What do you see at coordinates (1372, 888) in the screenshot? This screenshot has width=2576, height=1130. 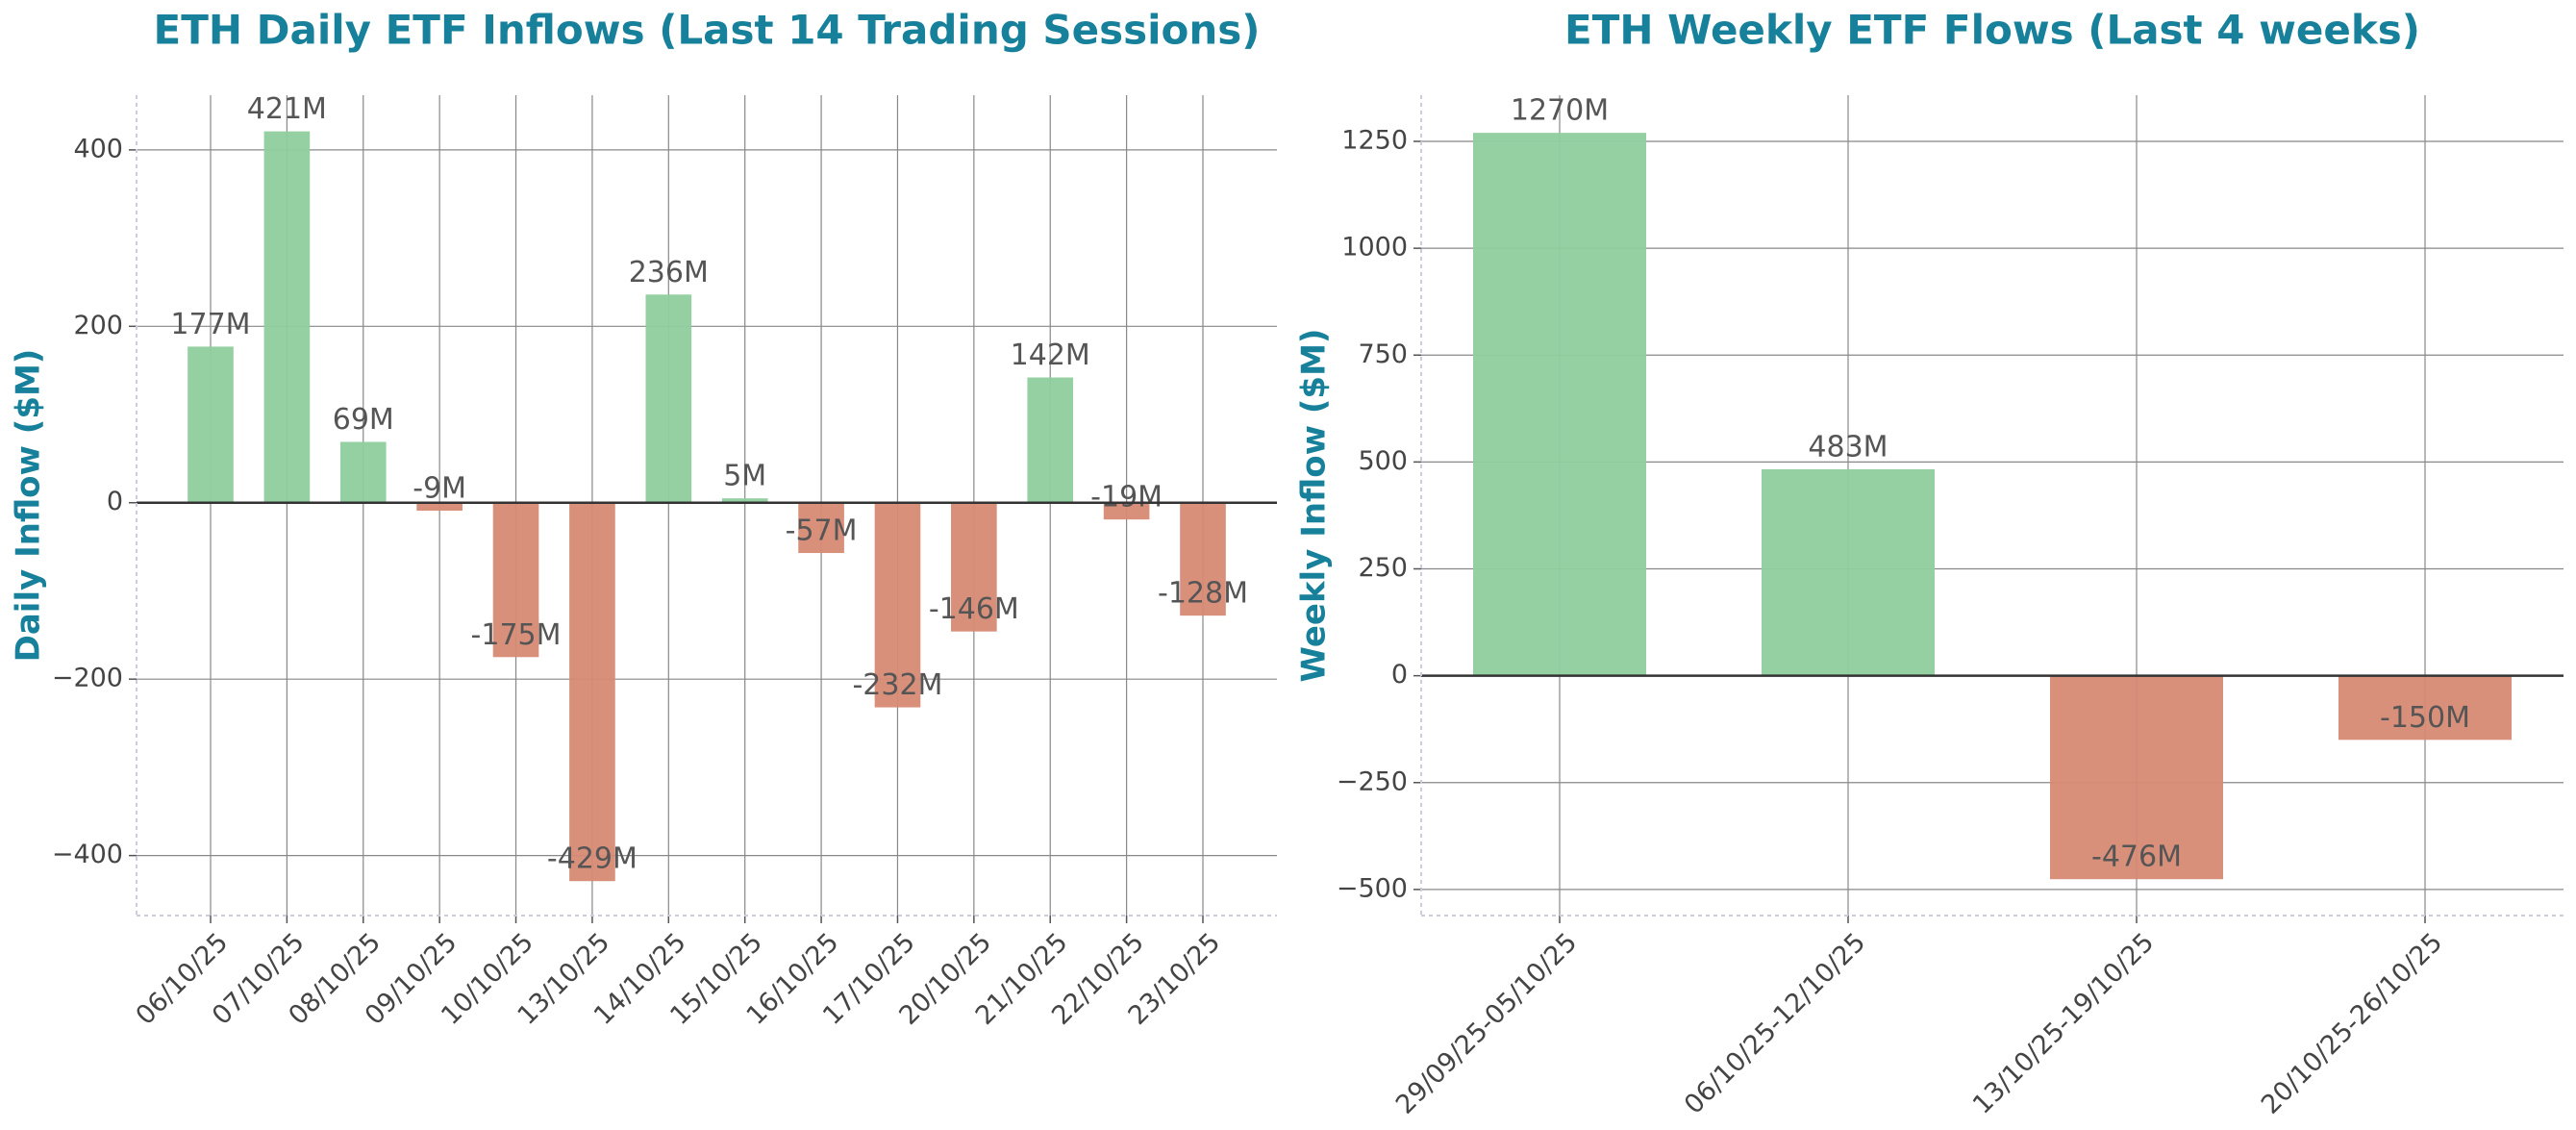 I see `y-tick-label: −500` at bounding box center [1372, 888].